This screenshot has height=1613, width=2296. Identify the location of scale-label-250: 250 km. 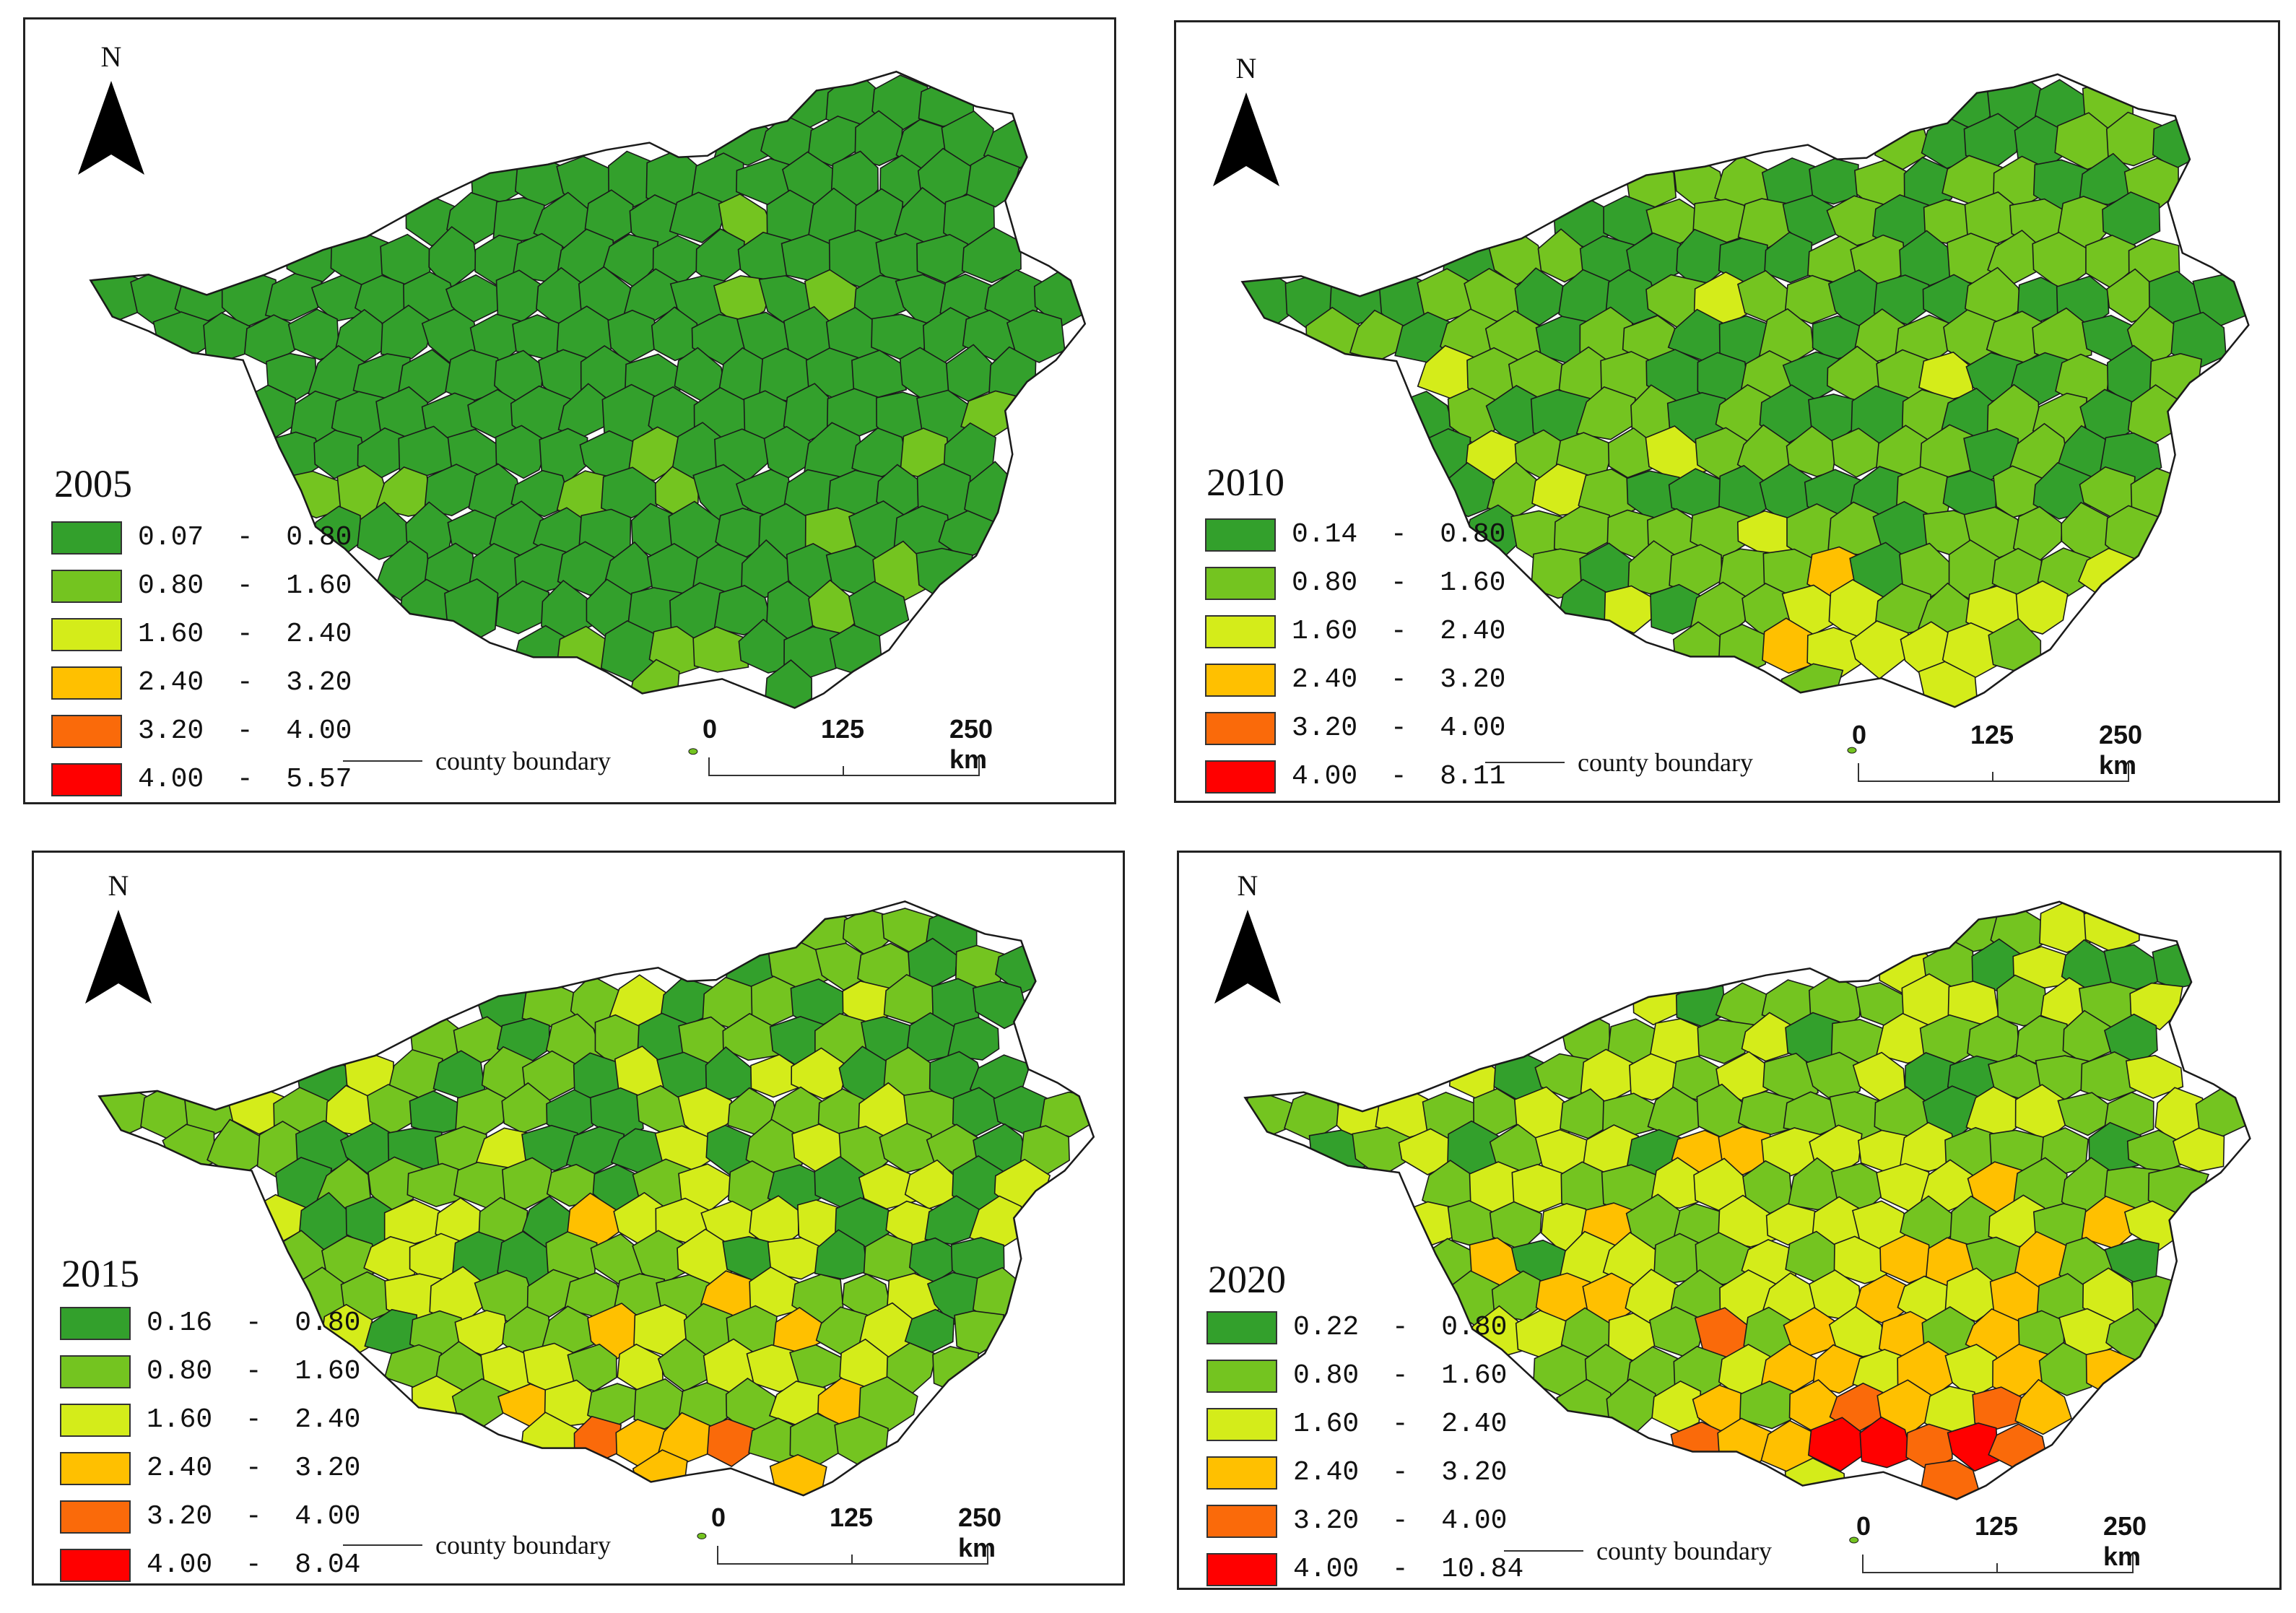
(980, 1532).